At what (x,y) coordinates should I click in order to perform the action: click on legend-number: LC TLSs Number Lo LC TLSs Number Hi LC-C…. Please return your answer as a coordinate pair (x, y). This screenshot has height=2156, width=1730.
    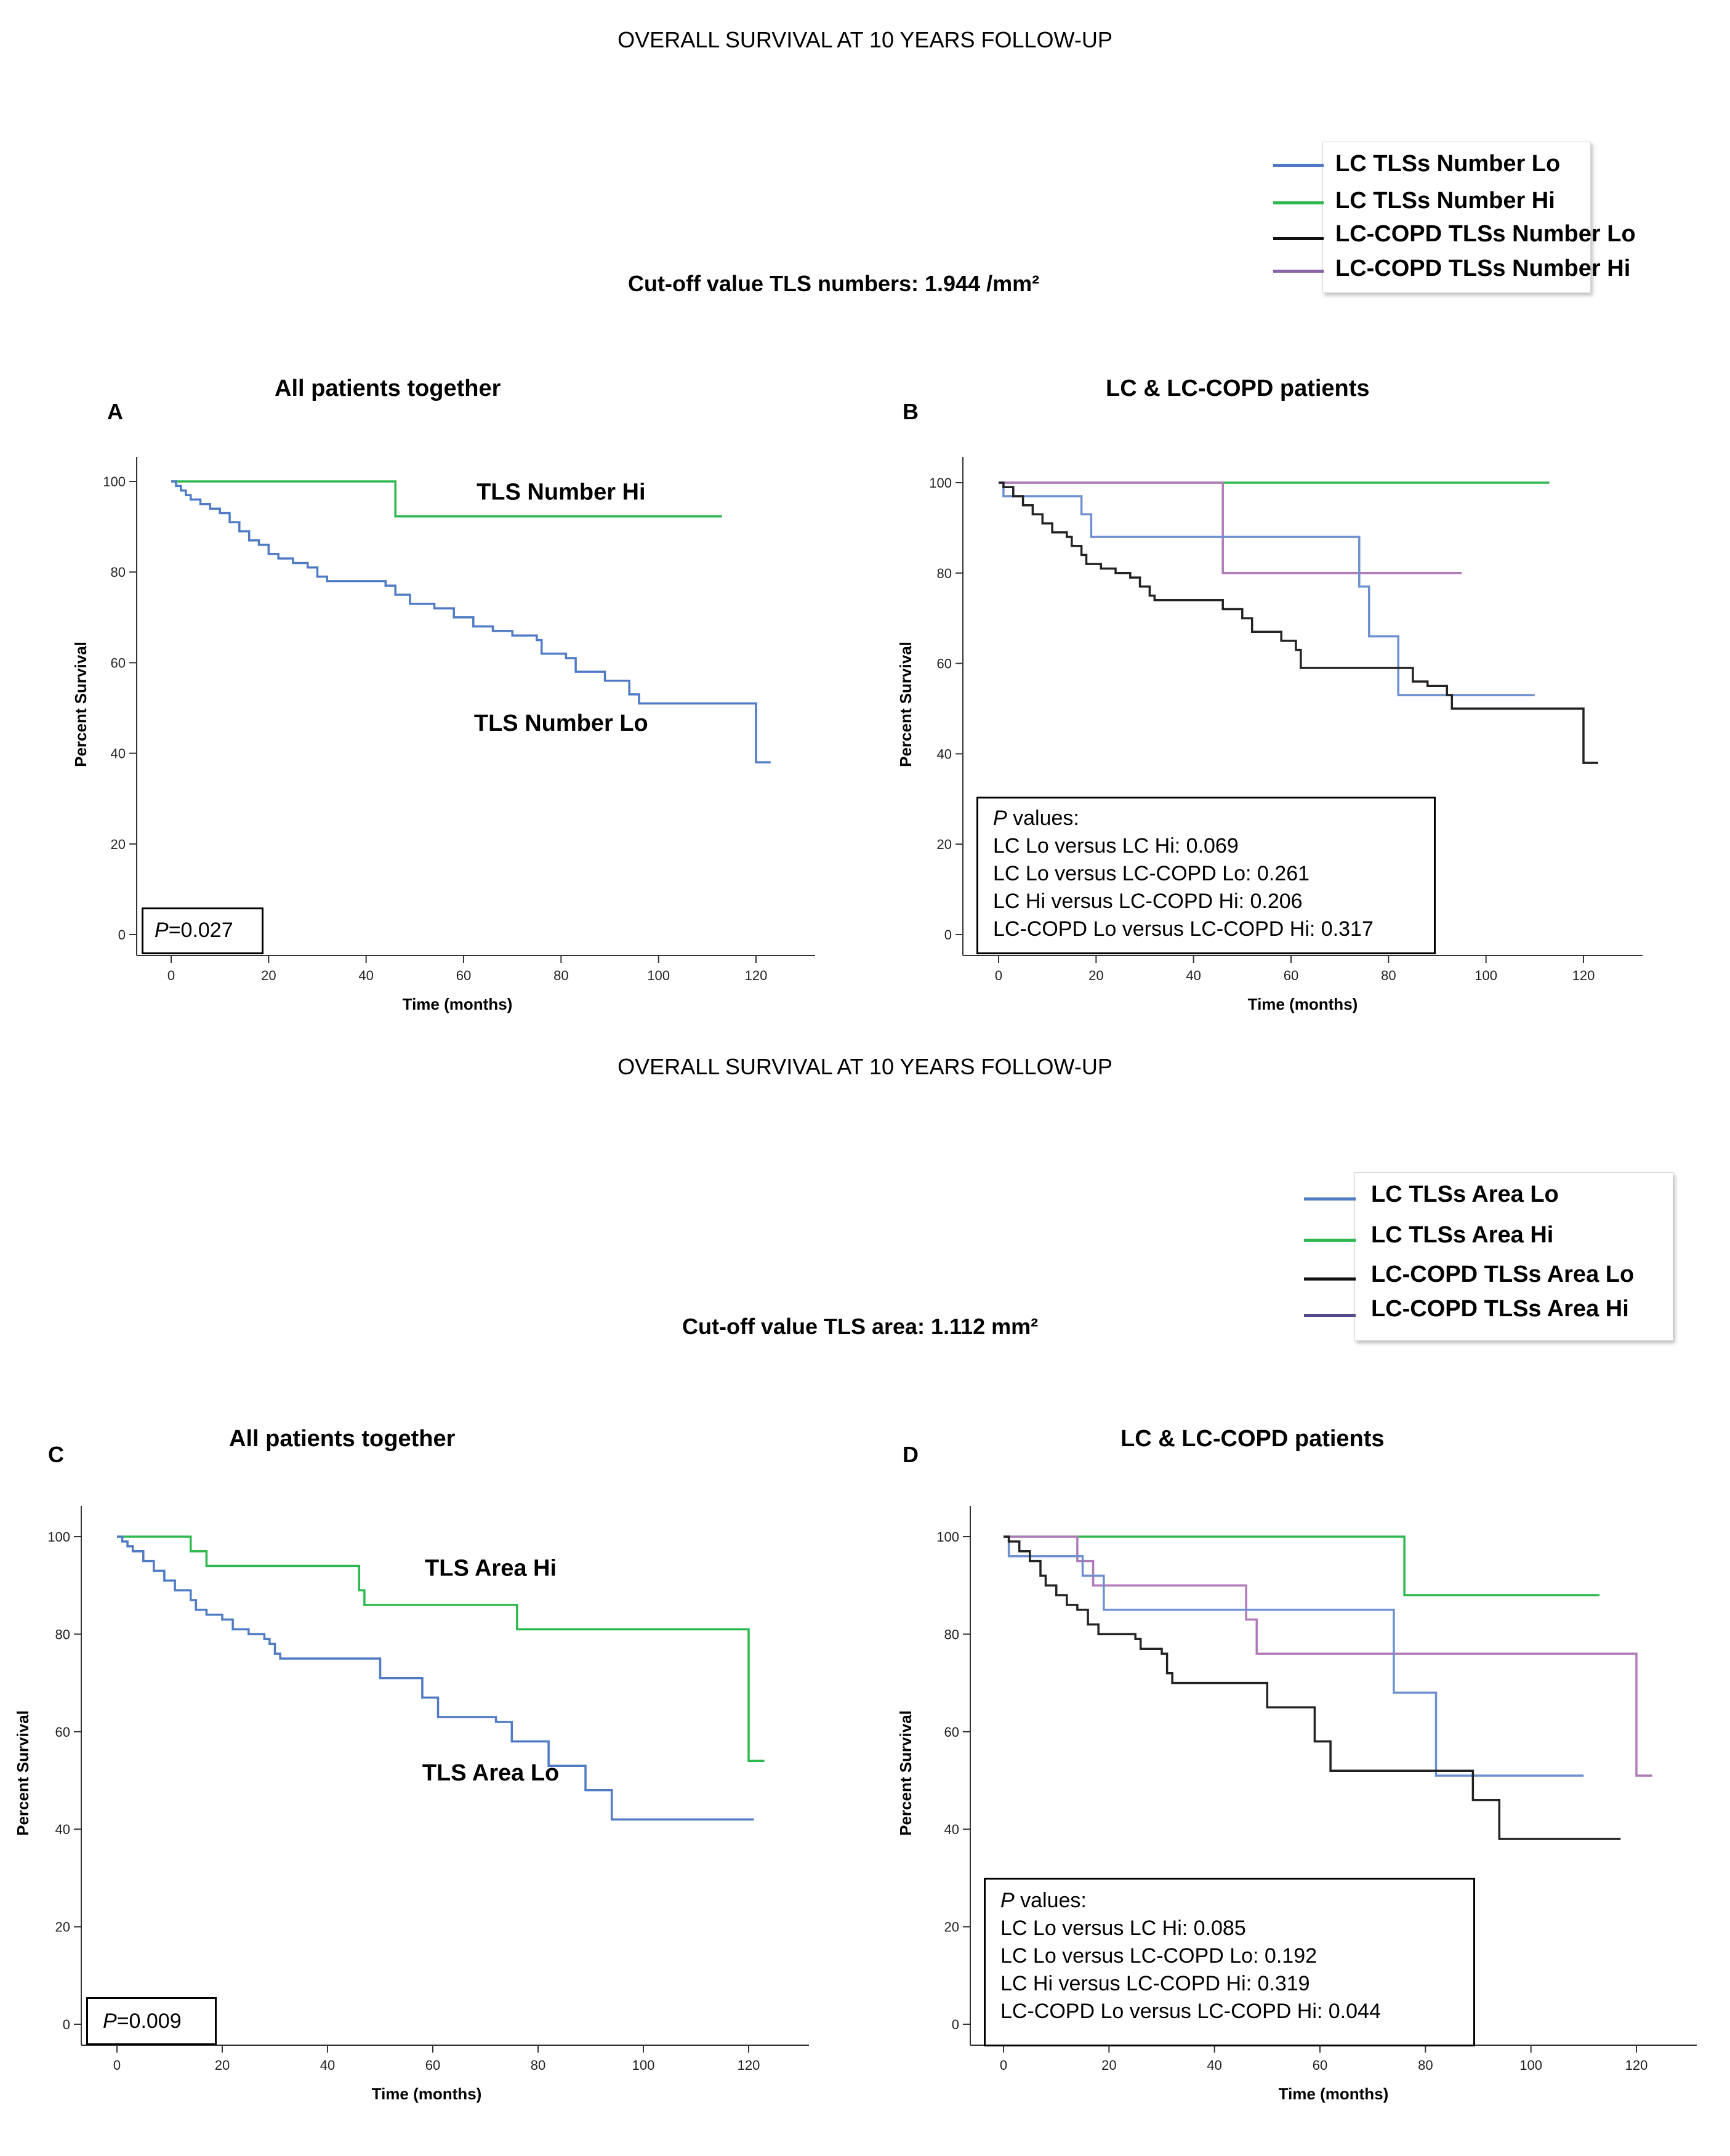
    Looking at the image, I should click on (1479, 218).